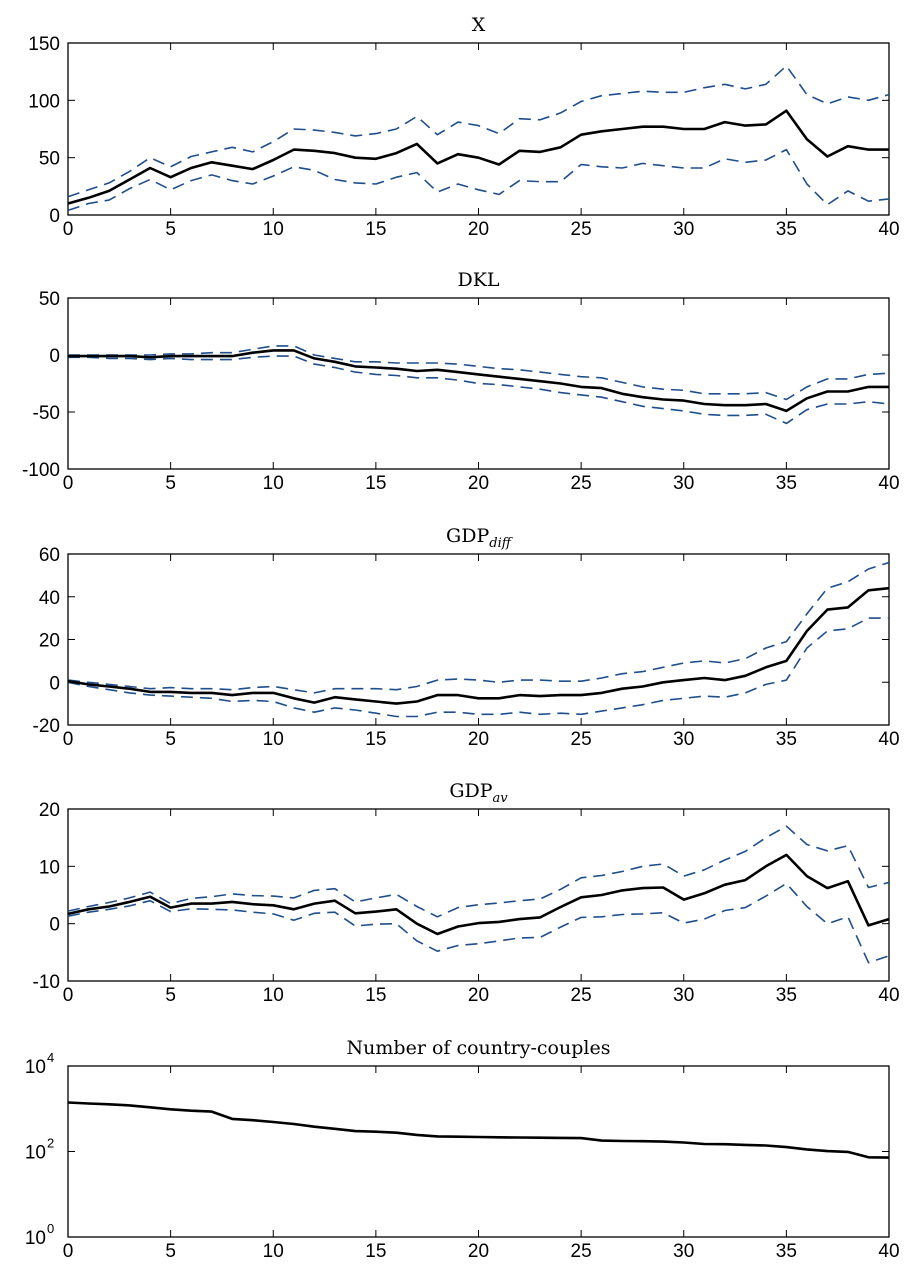  Describe the element at coordinates (44, 101) in the screenshot. I see `y-tick-label: 100` at that location.